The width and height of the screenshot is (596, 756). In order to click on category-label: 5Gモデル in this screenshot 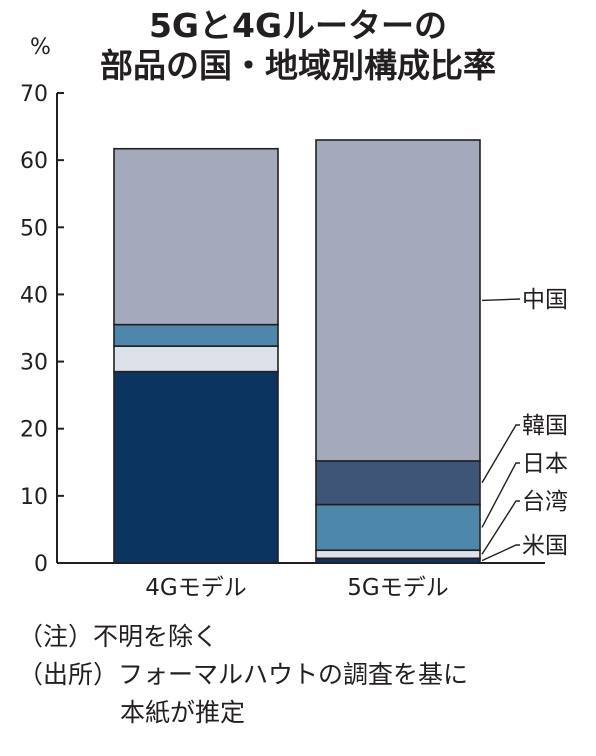, I will do `click(397, 588)`.